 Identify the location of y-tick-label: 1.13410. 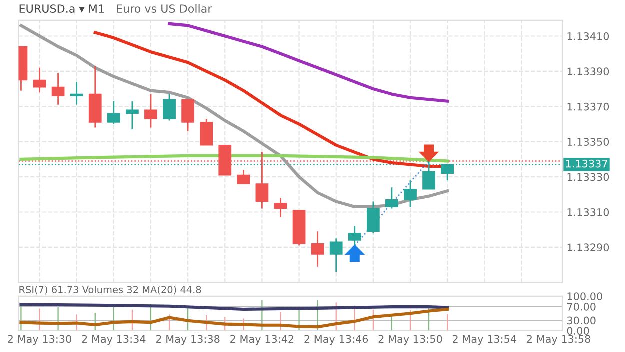
(589, 36).